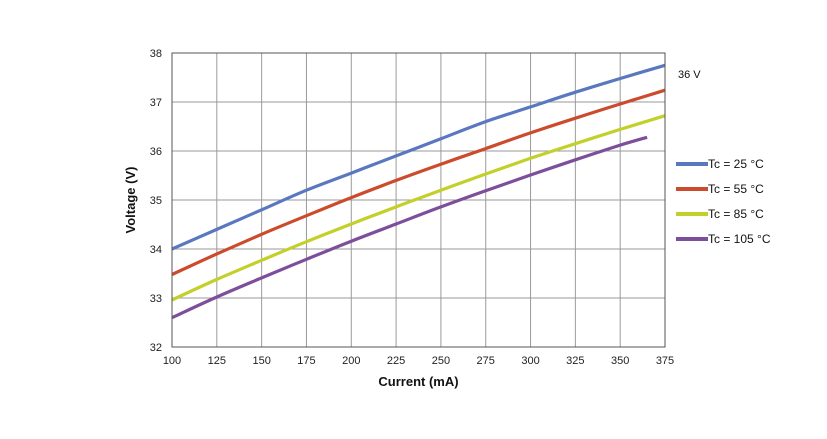 The height and width of the screenshot is (439, 827). Describe the element at coordinates (418, 361) in the screenshot. I see `x-tick-labels: 100 125 150 175 200 225 250 275 300 325 350 375` at that location.